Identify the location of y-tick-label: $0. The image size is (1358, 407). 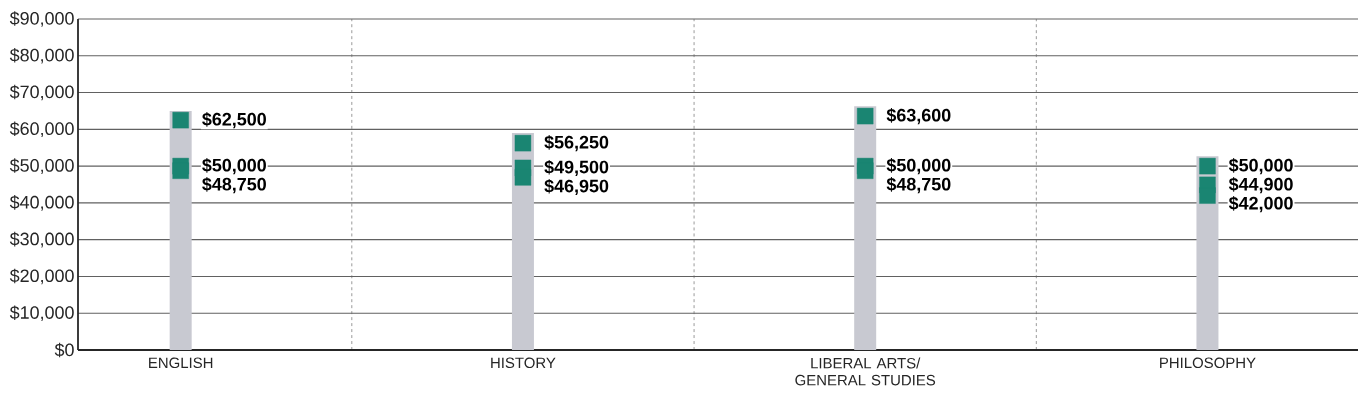
(64, 350).